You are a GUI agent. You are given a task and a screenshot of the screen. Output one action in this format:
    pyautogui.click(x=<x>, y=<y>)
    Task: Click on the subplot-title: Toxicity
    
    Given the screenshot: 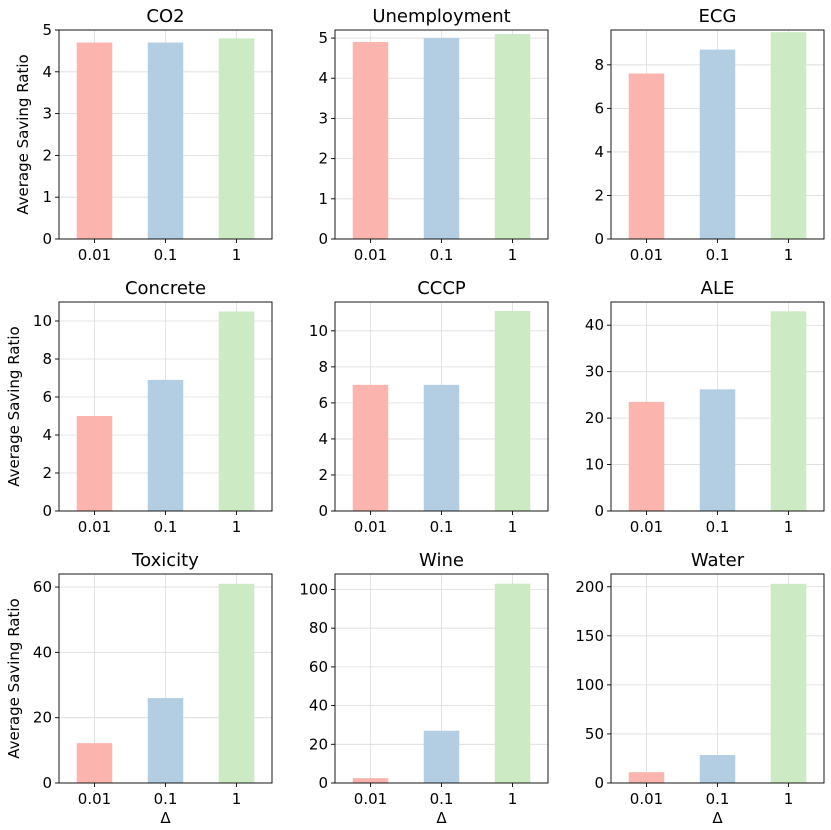 What is the action you would take?
    pyautogui.click(x=165, y=560)
    